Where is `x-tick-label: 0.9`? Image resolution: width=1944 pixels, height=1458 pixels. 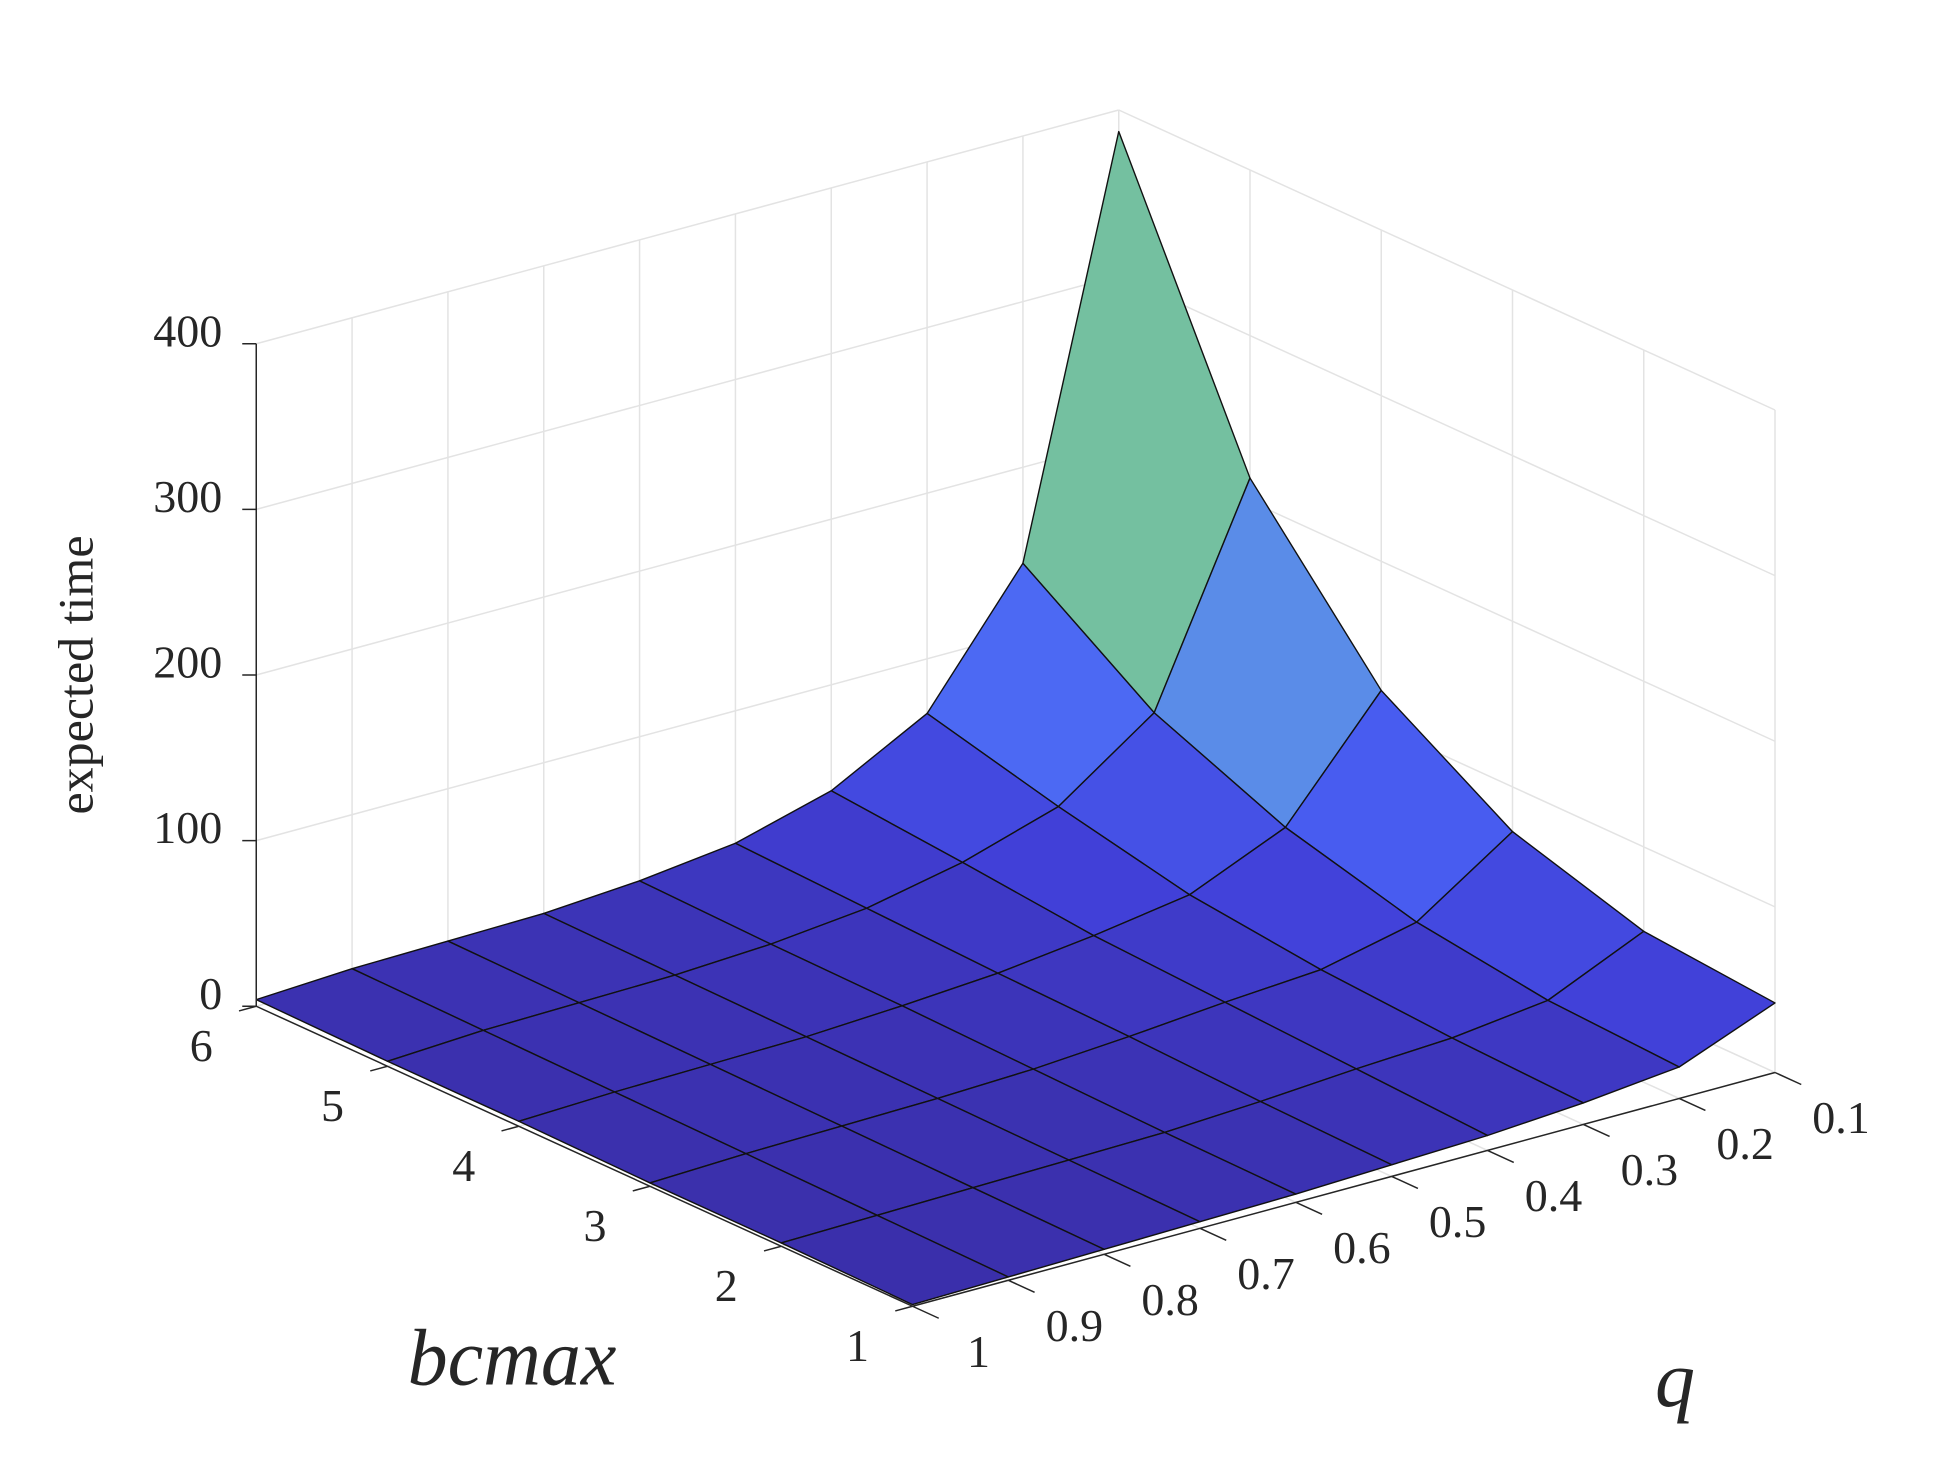
x-tick-label: 0.9 is located at coordinates (1075, 1325).